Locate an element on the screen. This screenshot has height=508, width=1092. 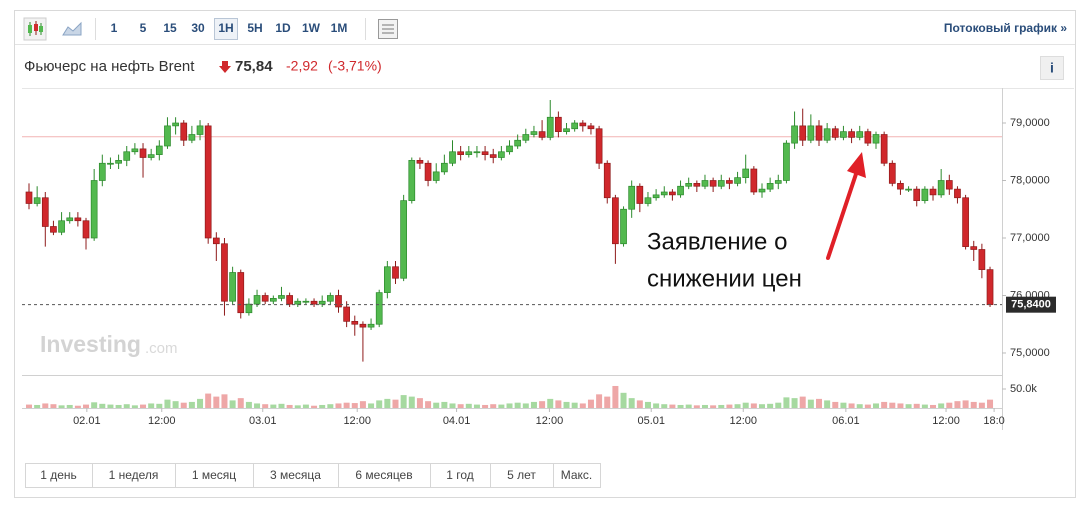
change-pct: (-3,71%) is located at coordinates (355, 66).